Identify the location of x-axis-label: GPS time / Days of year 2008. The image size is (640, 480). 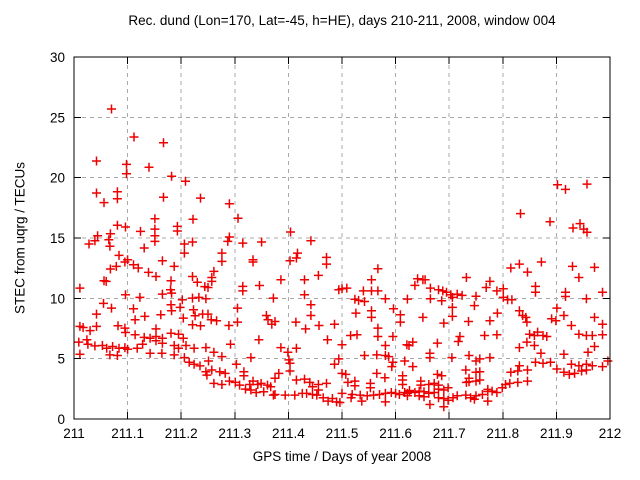
(342, 456).